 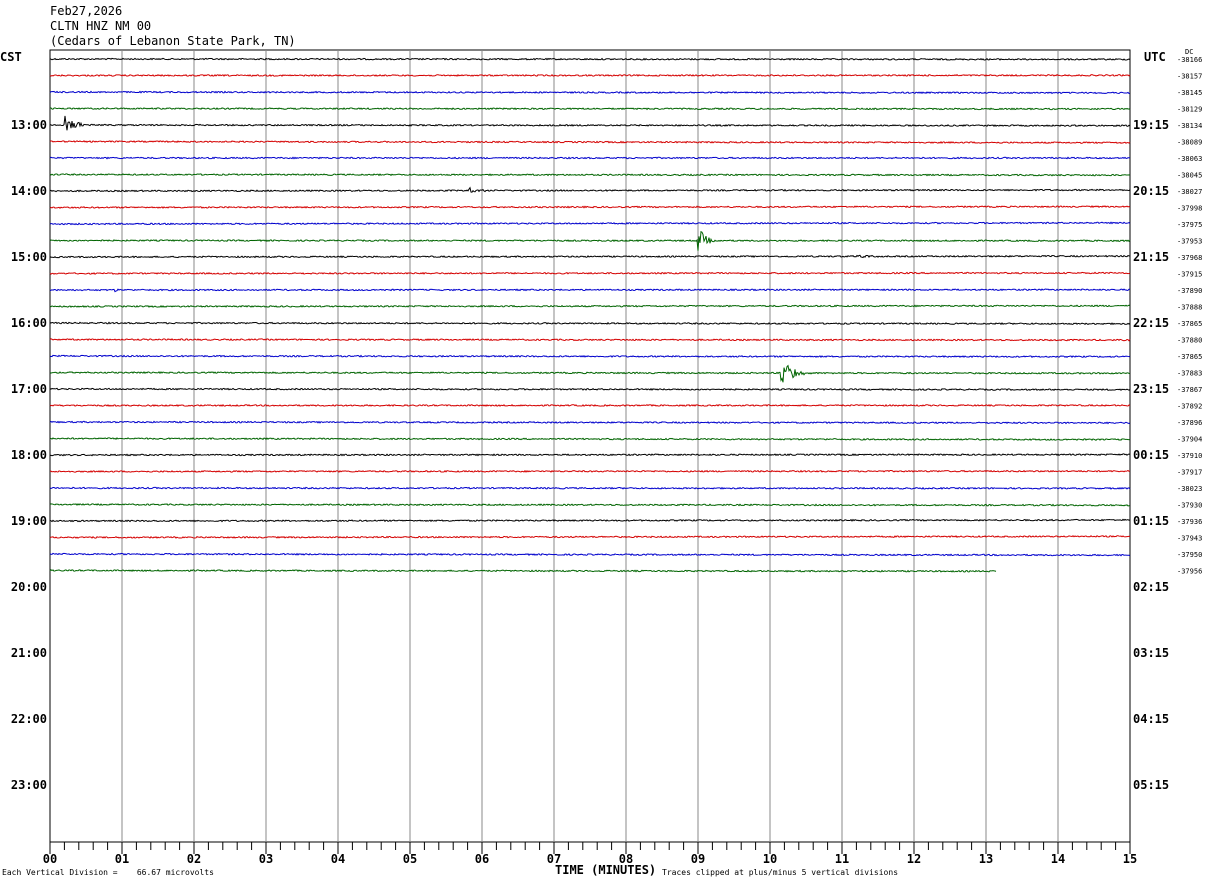 I want to click on dc-offset-value: -37953, so click(x=1189, y=242).